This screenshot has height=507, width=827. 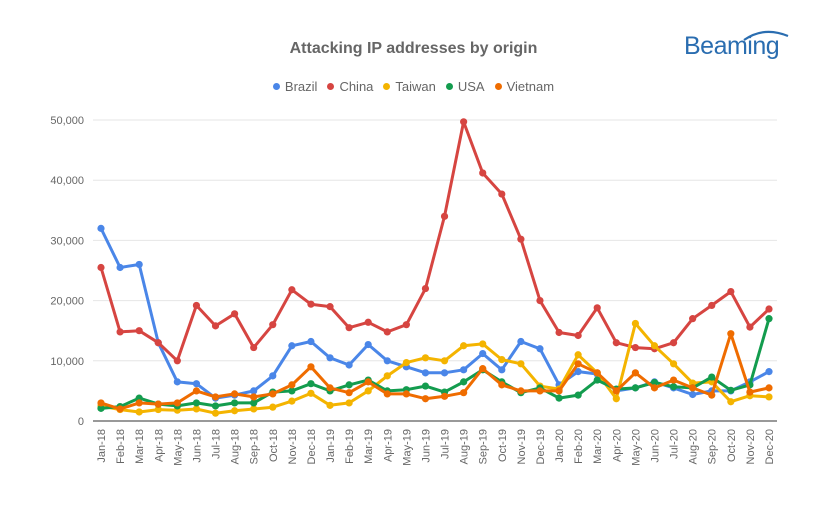 I want to click on x-tick-label: Feb-20, so click(x=579, y=446).